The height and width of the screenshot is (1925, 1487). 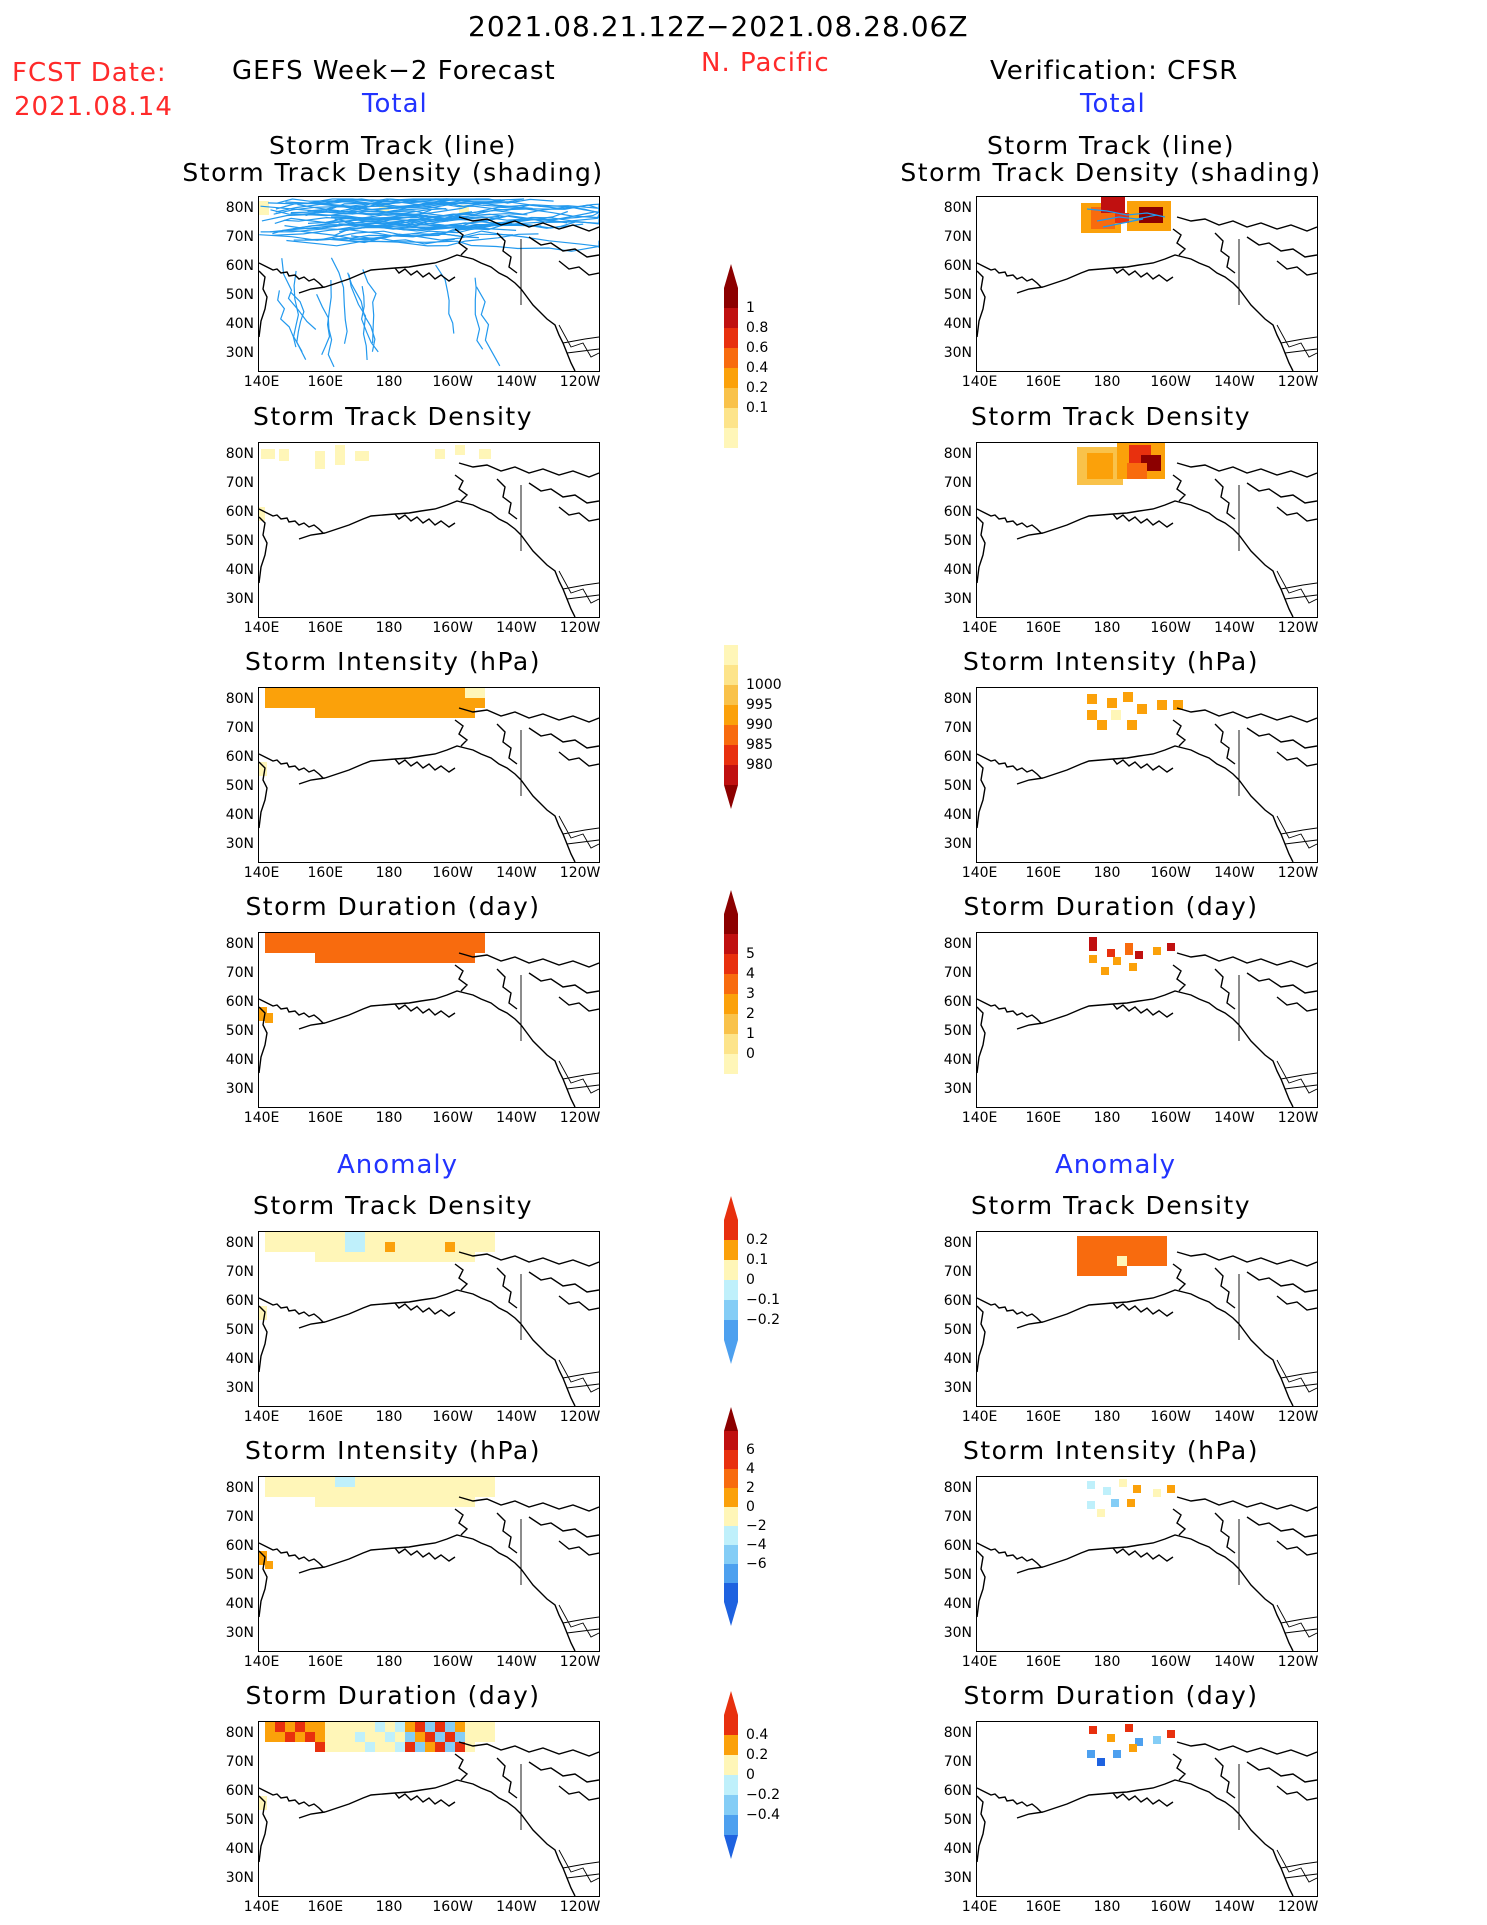 I want to click on lon-tick-label: 160E, so click(x=1043, y=1662).